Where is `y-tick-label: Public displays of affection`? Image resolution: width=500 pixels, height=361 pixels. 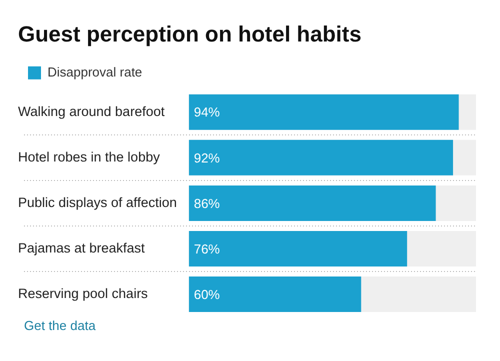 y-tick-label: Public displays of affection is located at coordinates (97, 202).